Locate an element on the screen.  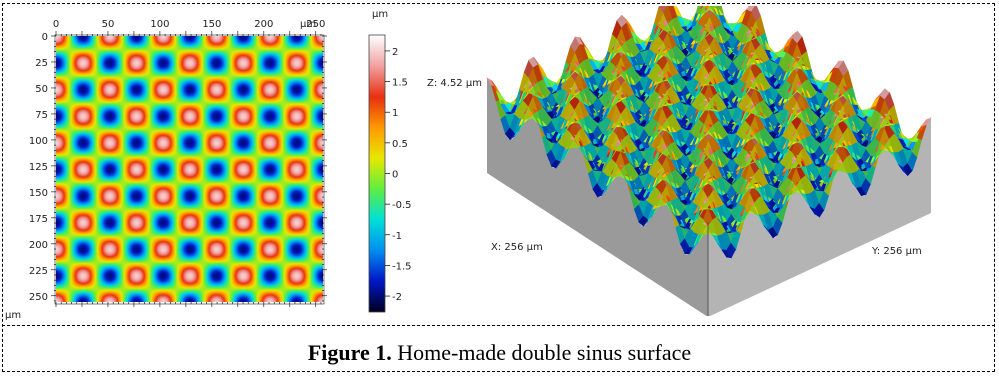
colorbar-tick-label: -1.5 is located at coordinates (402, 266).